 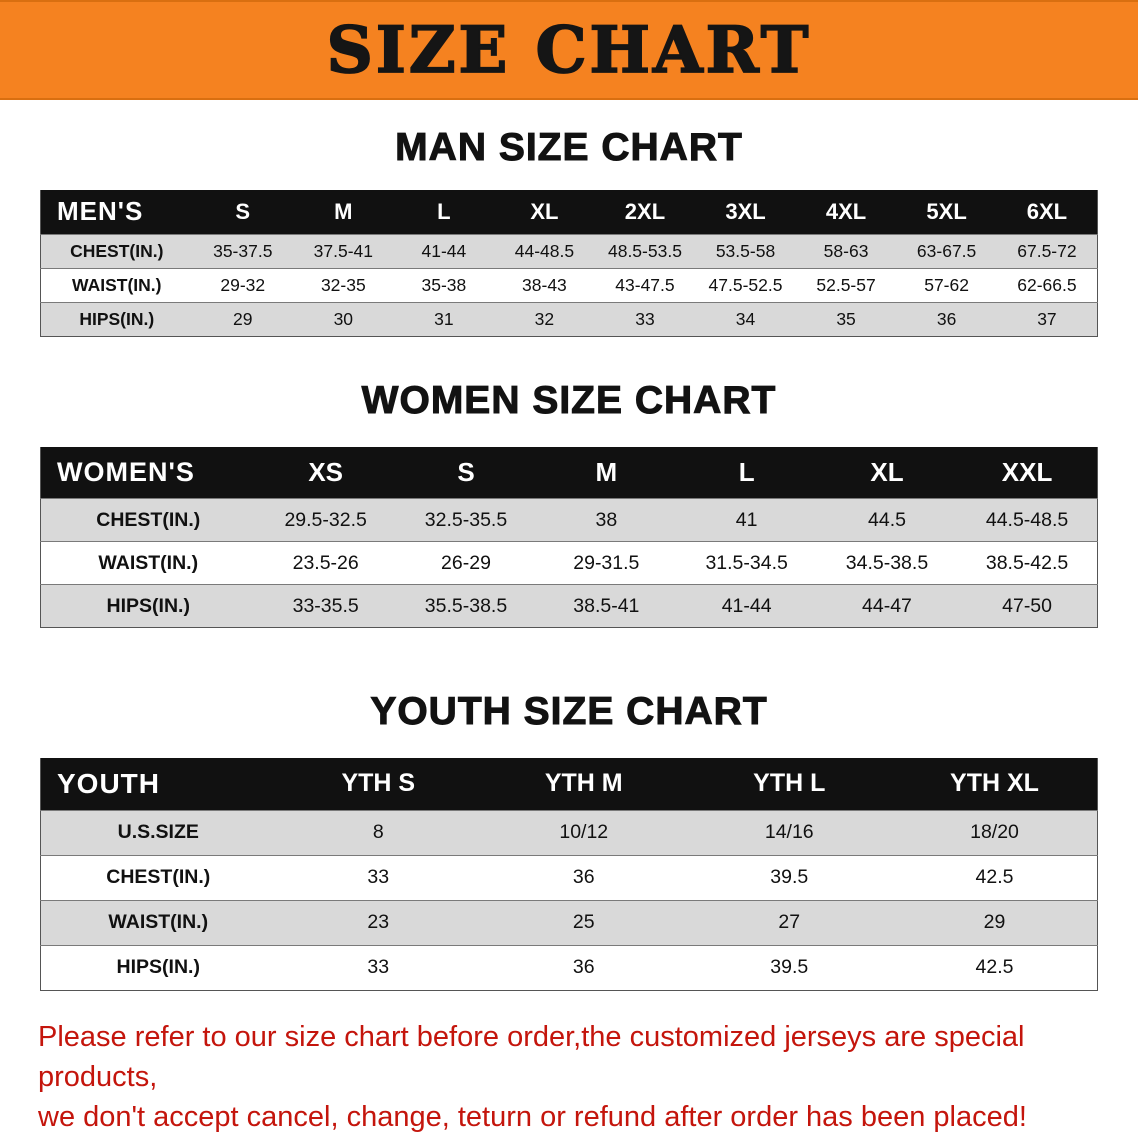 I want to click on size-value-cell: 53.5-58, so click(x=745, y=250).